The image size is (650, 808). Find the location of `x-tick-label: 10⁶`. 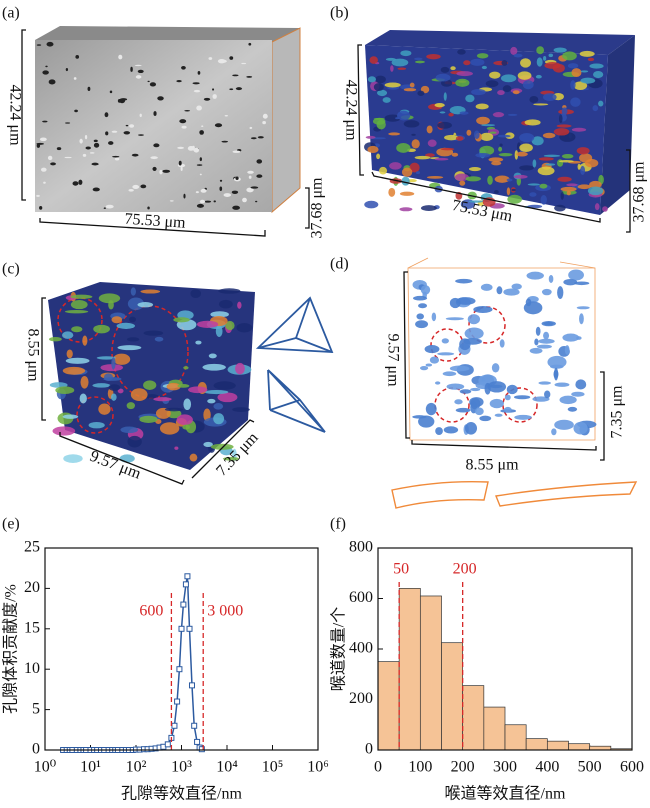

x-tick-label: 10⁶ is located at coordinates (318, 767).